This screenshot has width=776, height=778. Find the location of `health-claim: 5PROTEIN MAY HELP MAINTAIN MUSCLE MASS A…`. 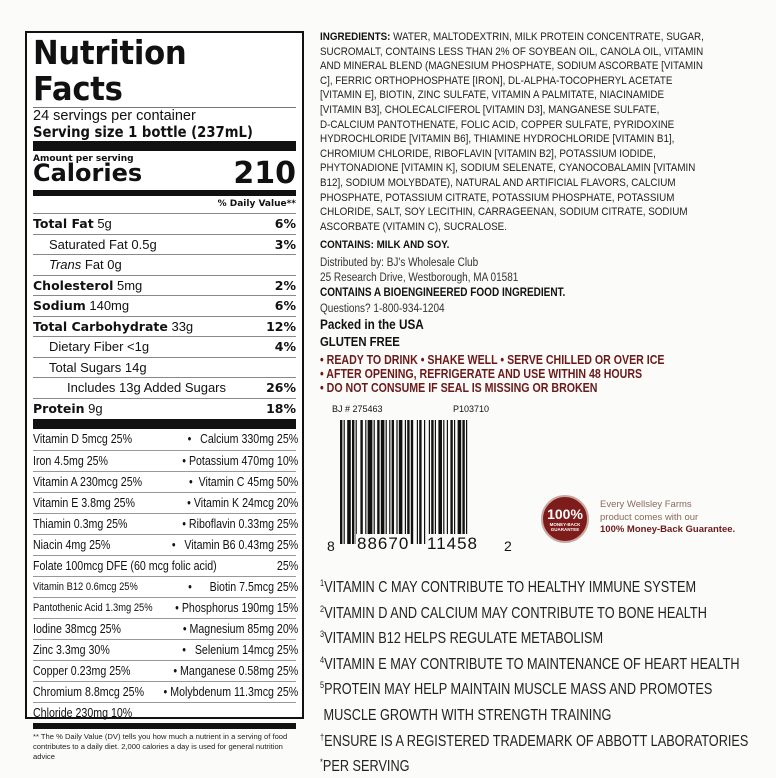

health-claim: 5PROTEIN MAY HELP MAINTAIN MUSCLE MASS A… is located at coordinates (516, 689).